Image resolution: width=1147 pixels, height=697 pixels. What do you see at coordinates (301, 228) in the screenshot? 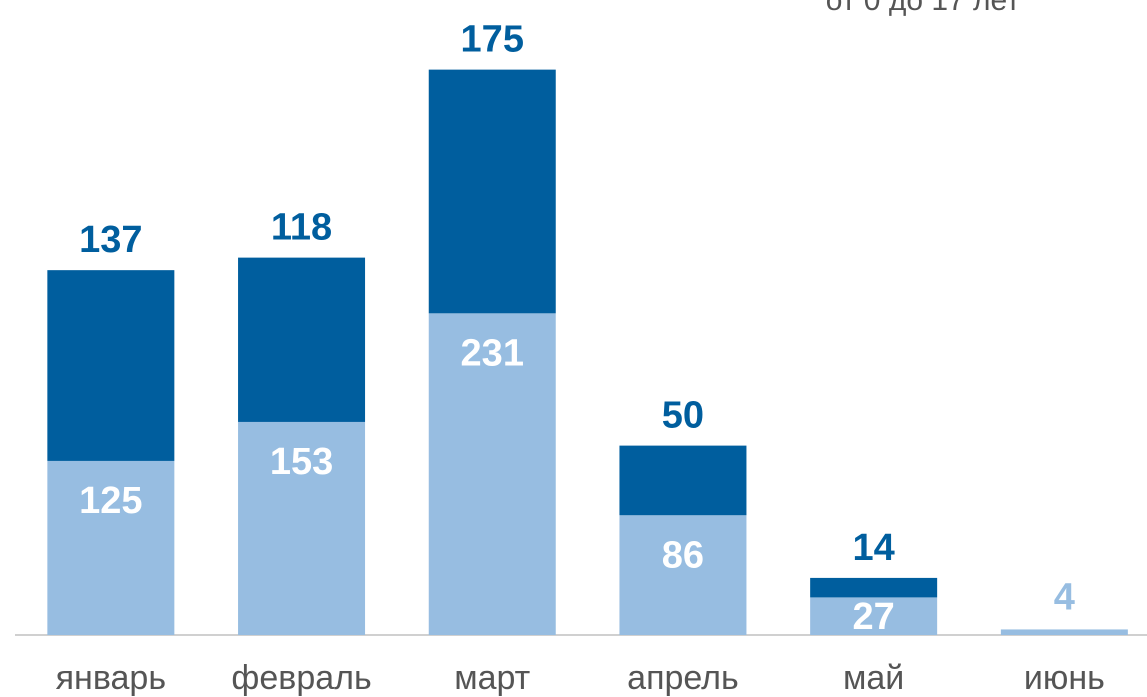
I see `data-label: 118` at bounding box center [301, 228].